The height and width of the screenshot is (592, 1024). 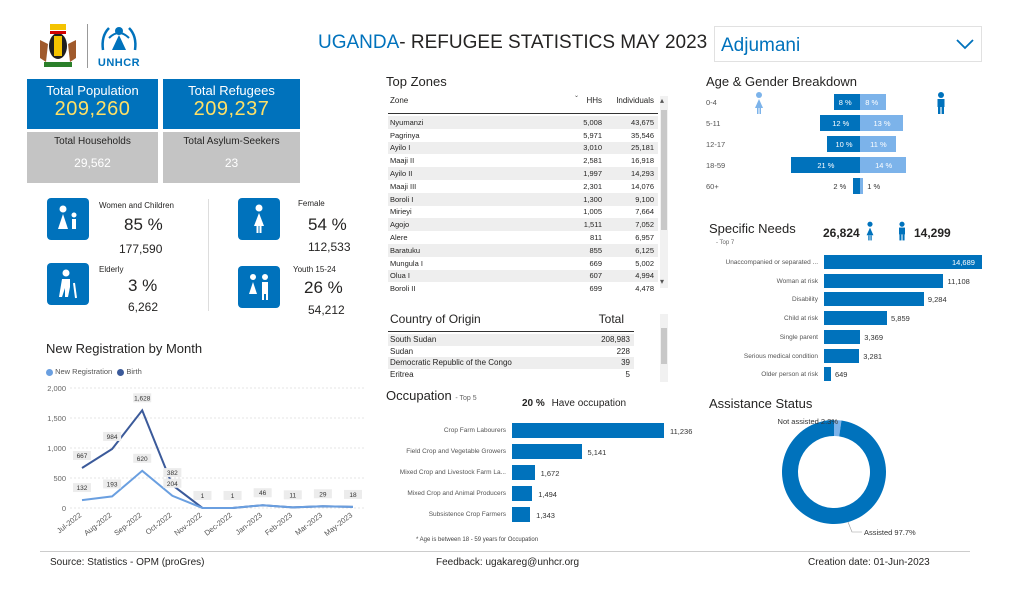 I want to click on age-group-label: 18-59, so click(x=716, y=165).